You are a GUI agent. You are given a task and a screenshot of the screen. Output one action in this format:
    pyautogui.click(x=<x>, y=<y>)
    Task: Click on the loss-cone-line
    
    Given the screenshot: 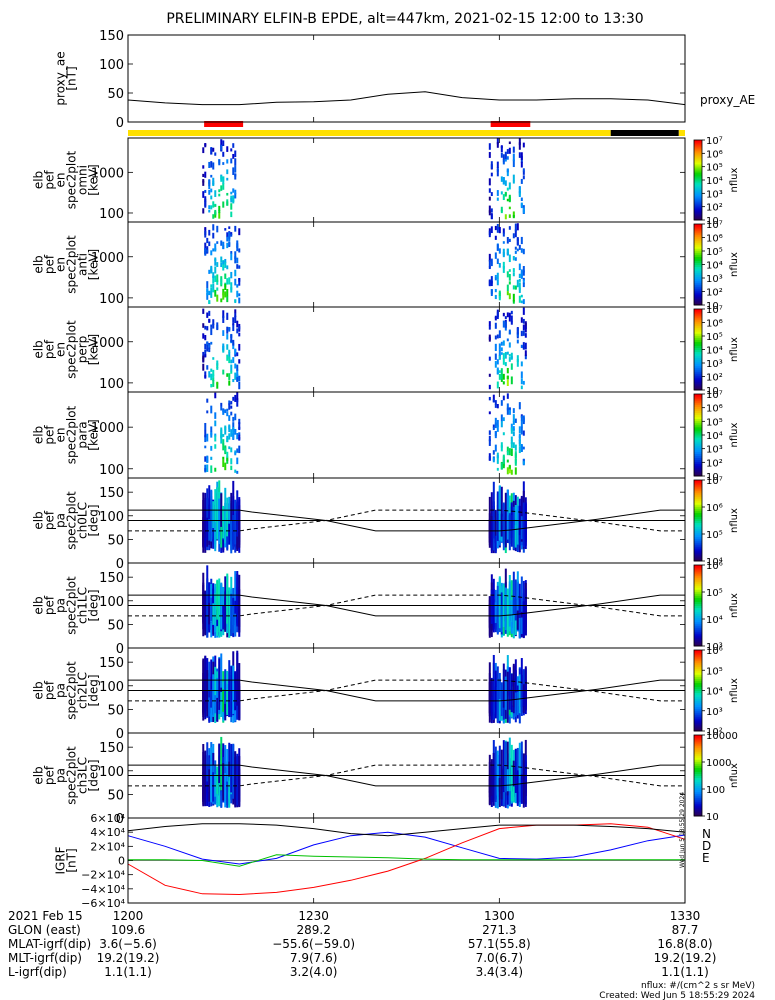 What is the action you would take?
    pyautogui.click(x=406, y=690)
    